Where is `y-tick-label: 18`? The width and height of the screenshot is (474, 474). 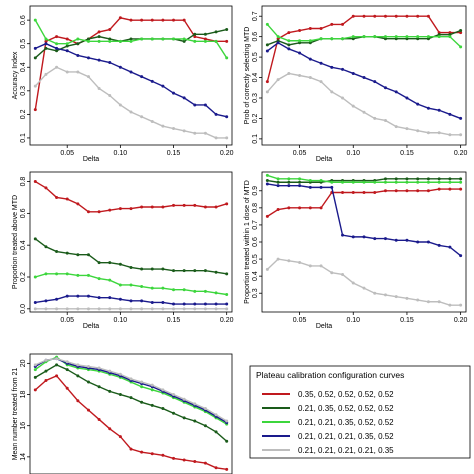 y-tick-label: 18 is located at coordinates (23, 395).